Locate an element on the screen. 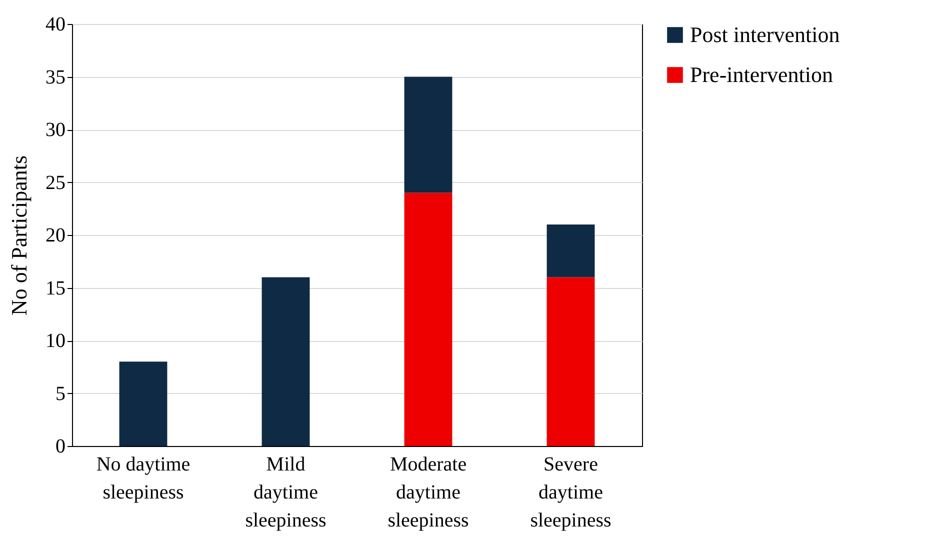 This screenshot has height=548, width=936. y-tick-label: 25 is located at coordinates (56, 183).